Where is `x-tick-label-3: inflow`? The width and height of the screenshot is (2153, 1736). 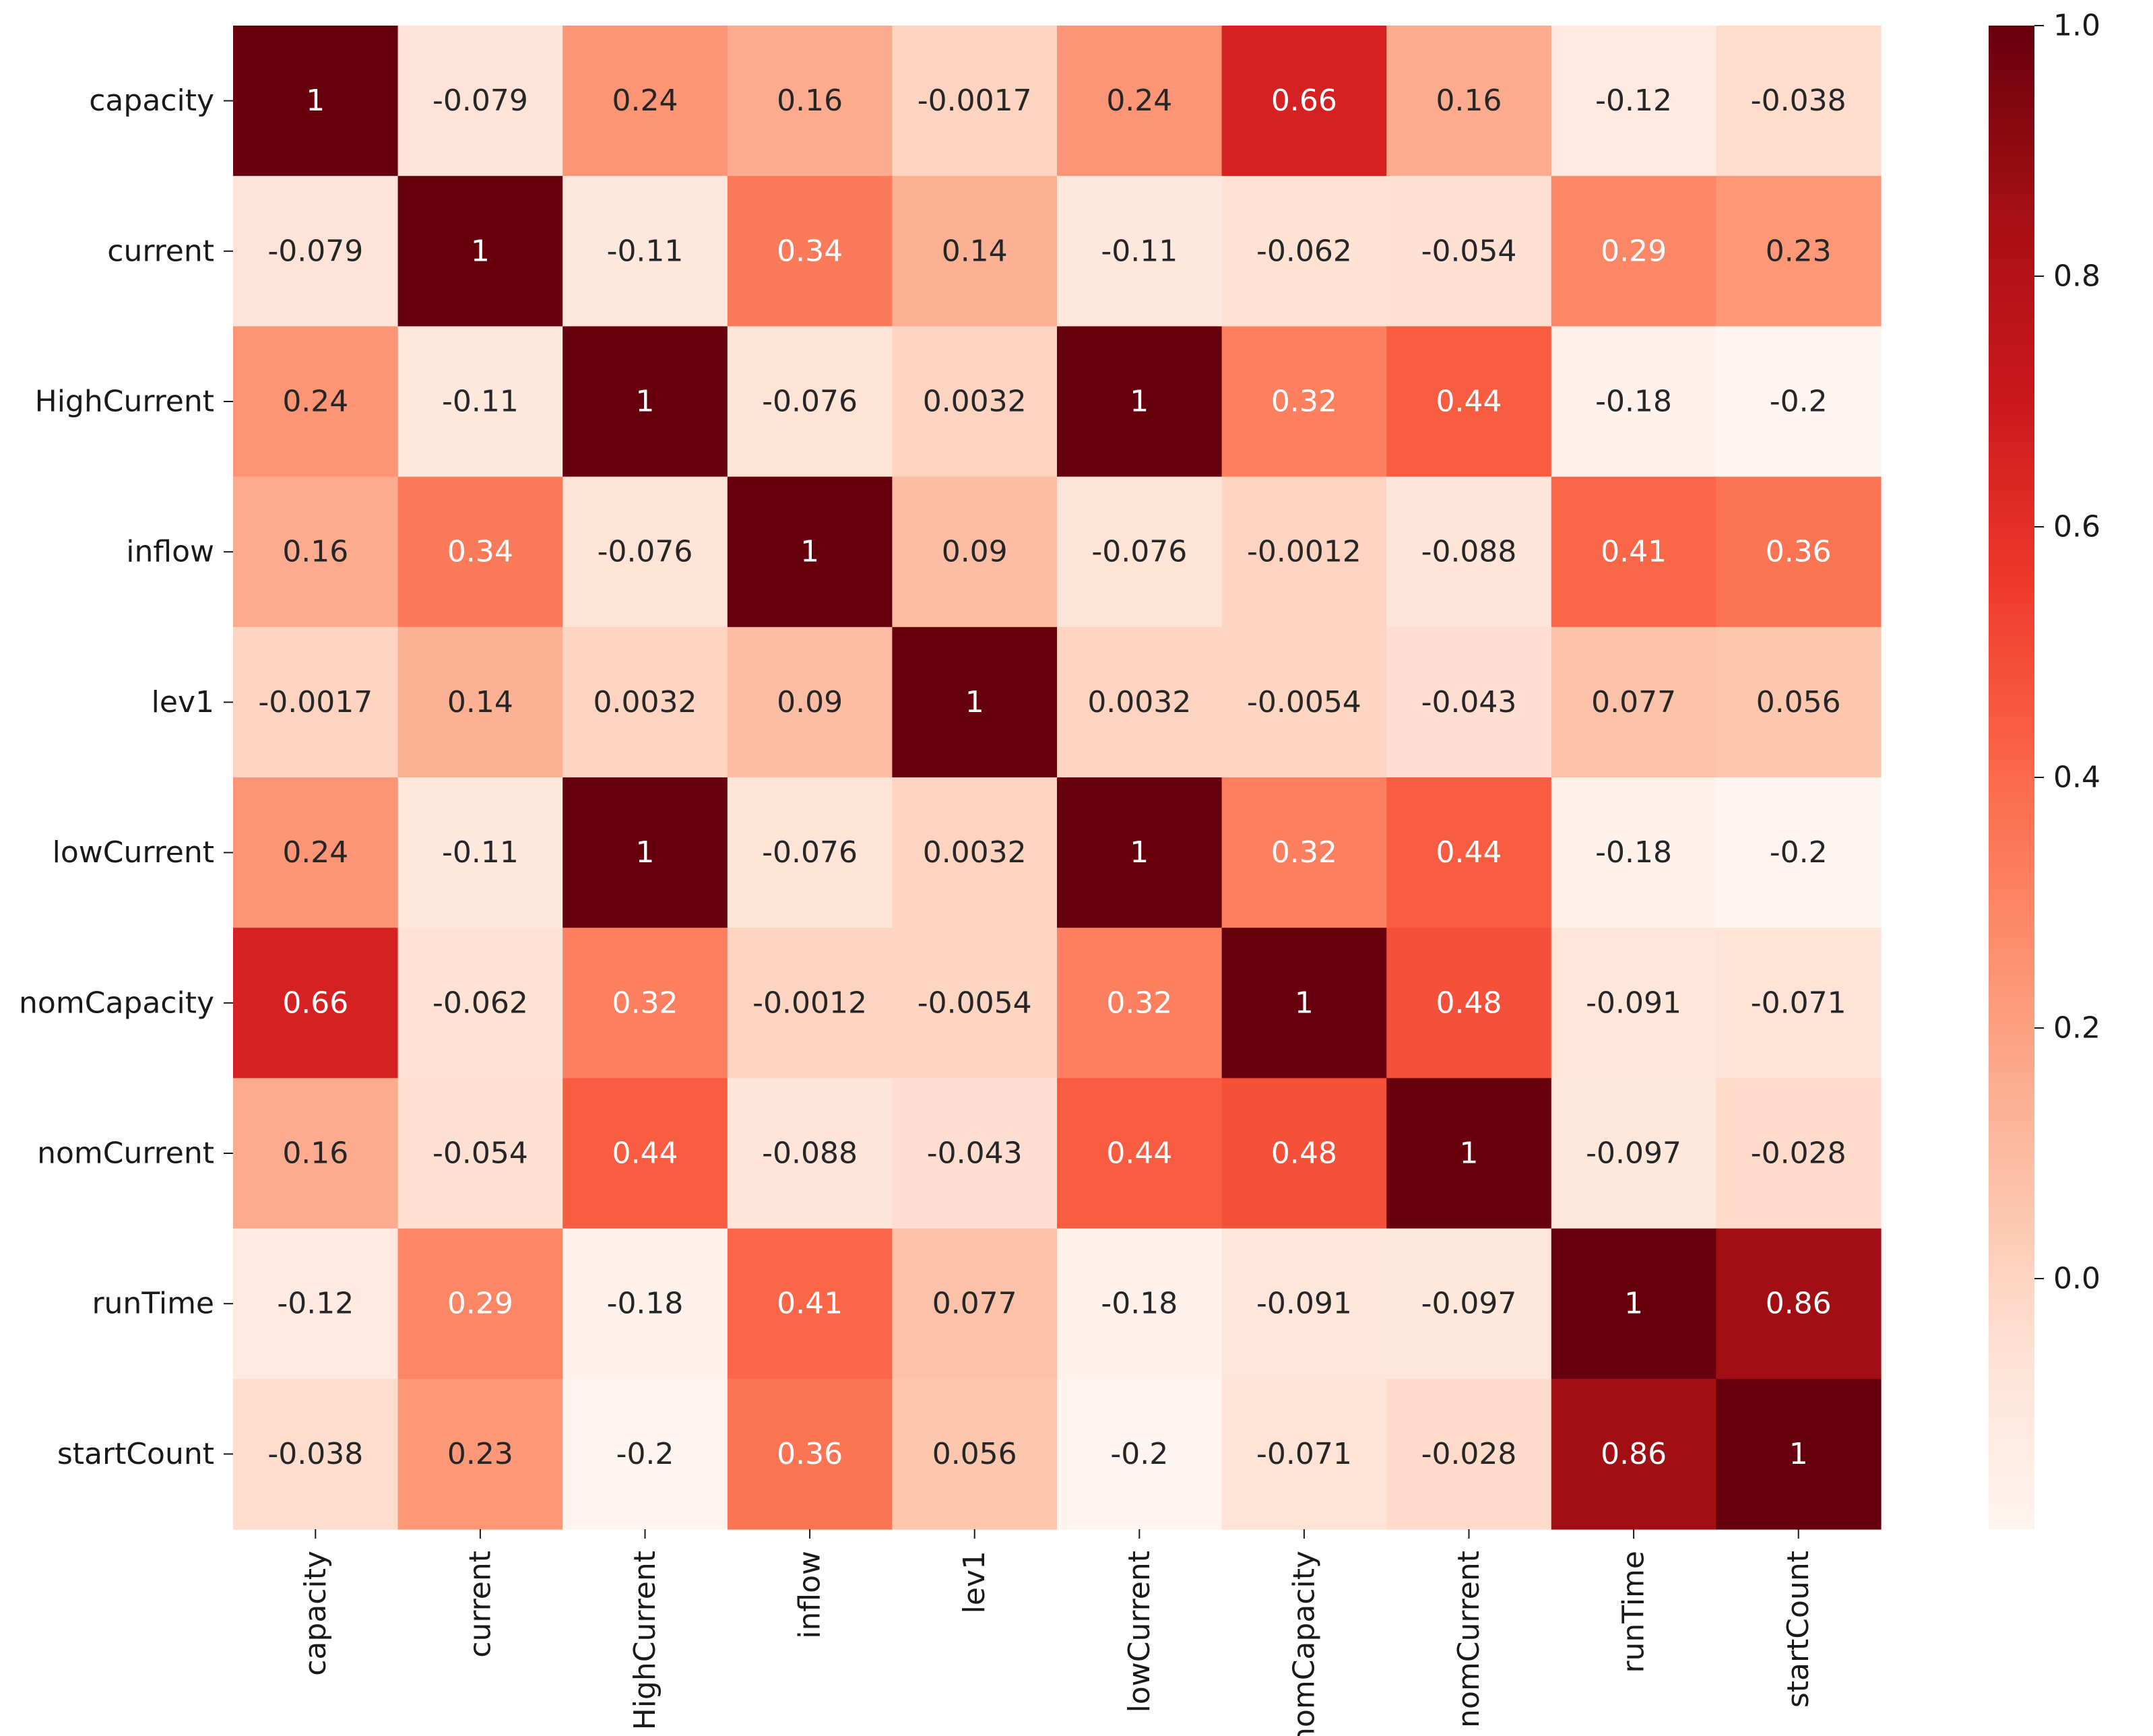 x-tick-label-3: inflow is located at coordinates (810, 1595).